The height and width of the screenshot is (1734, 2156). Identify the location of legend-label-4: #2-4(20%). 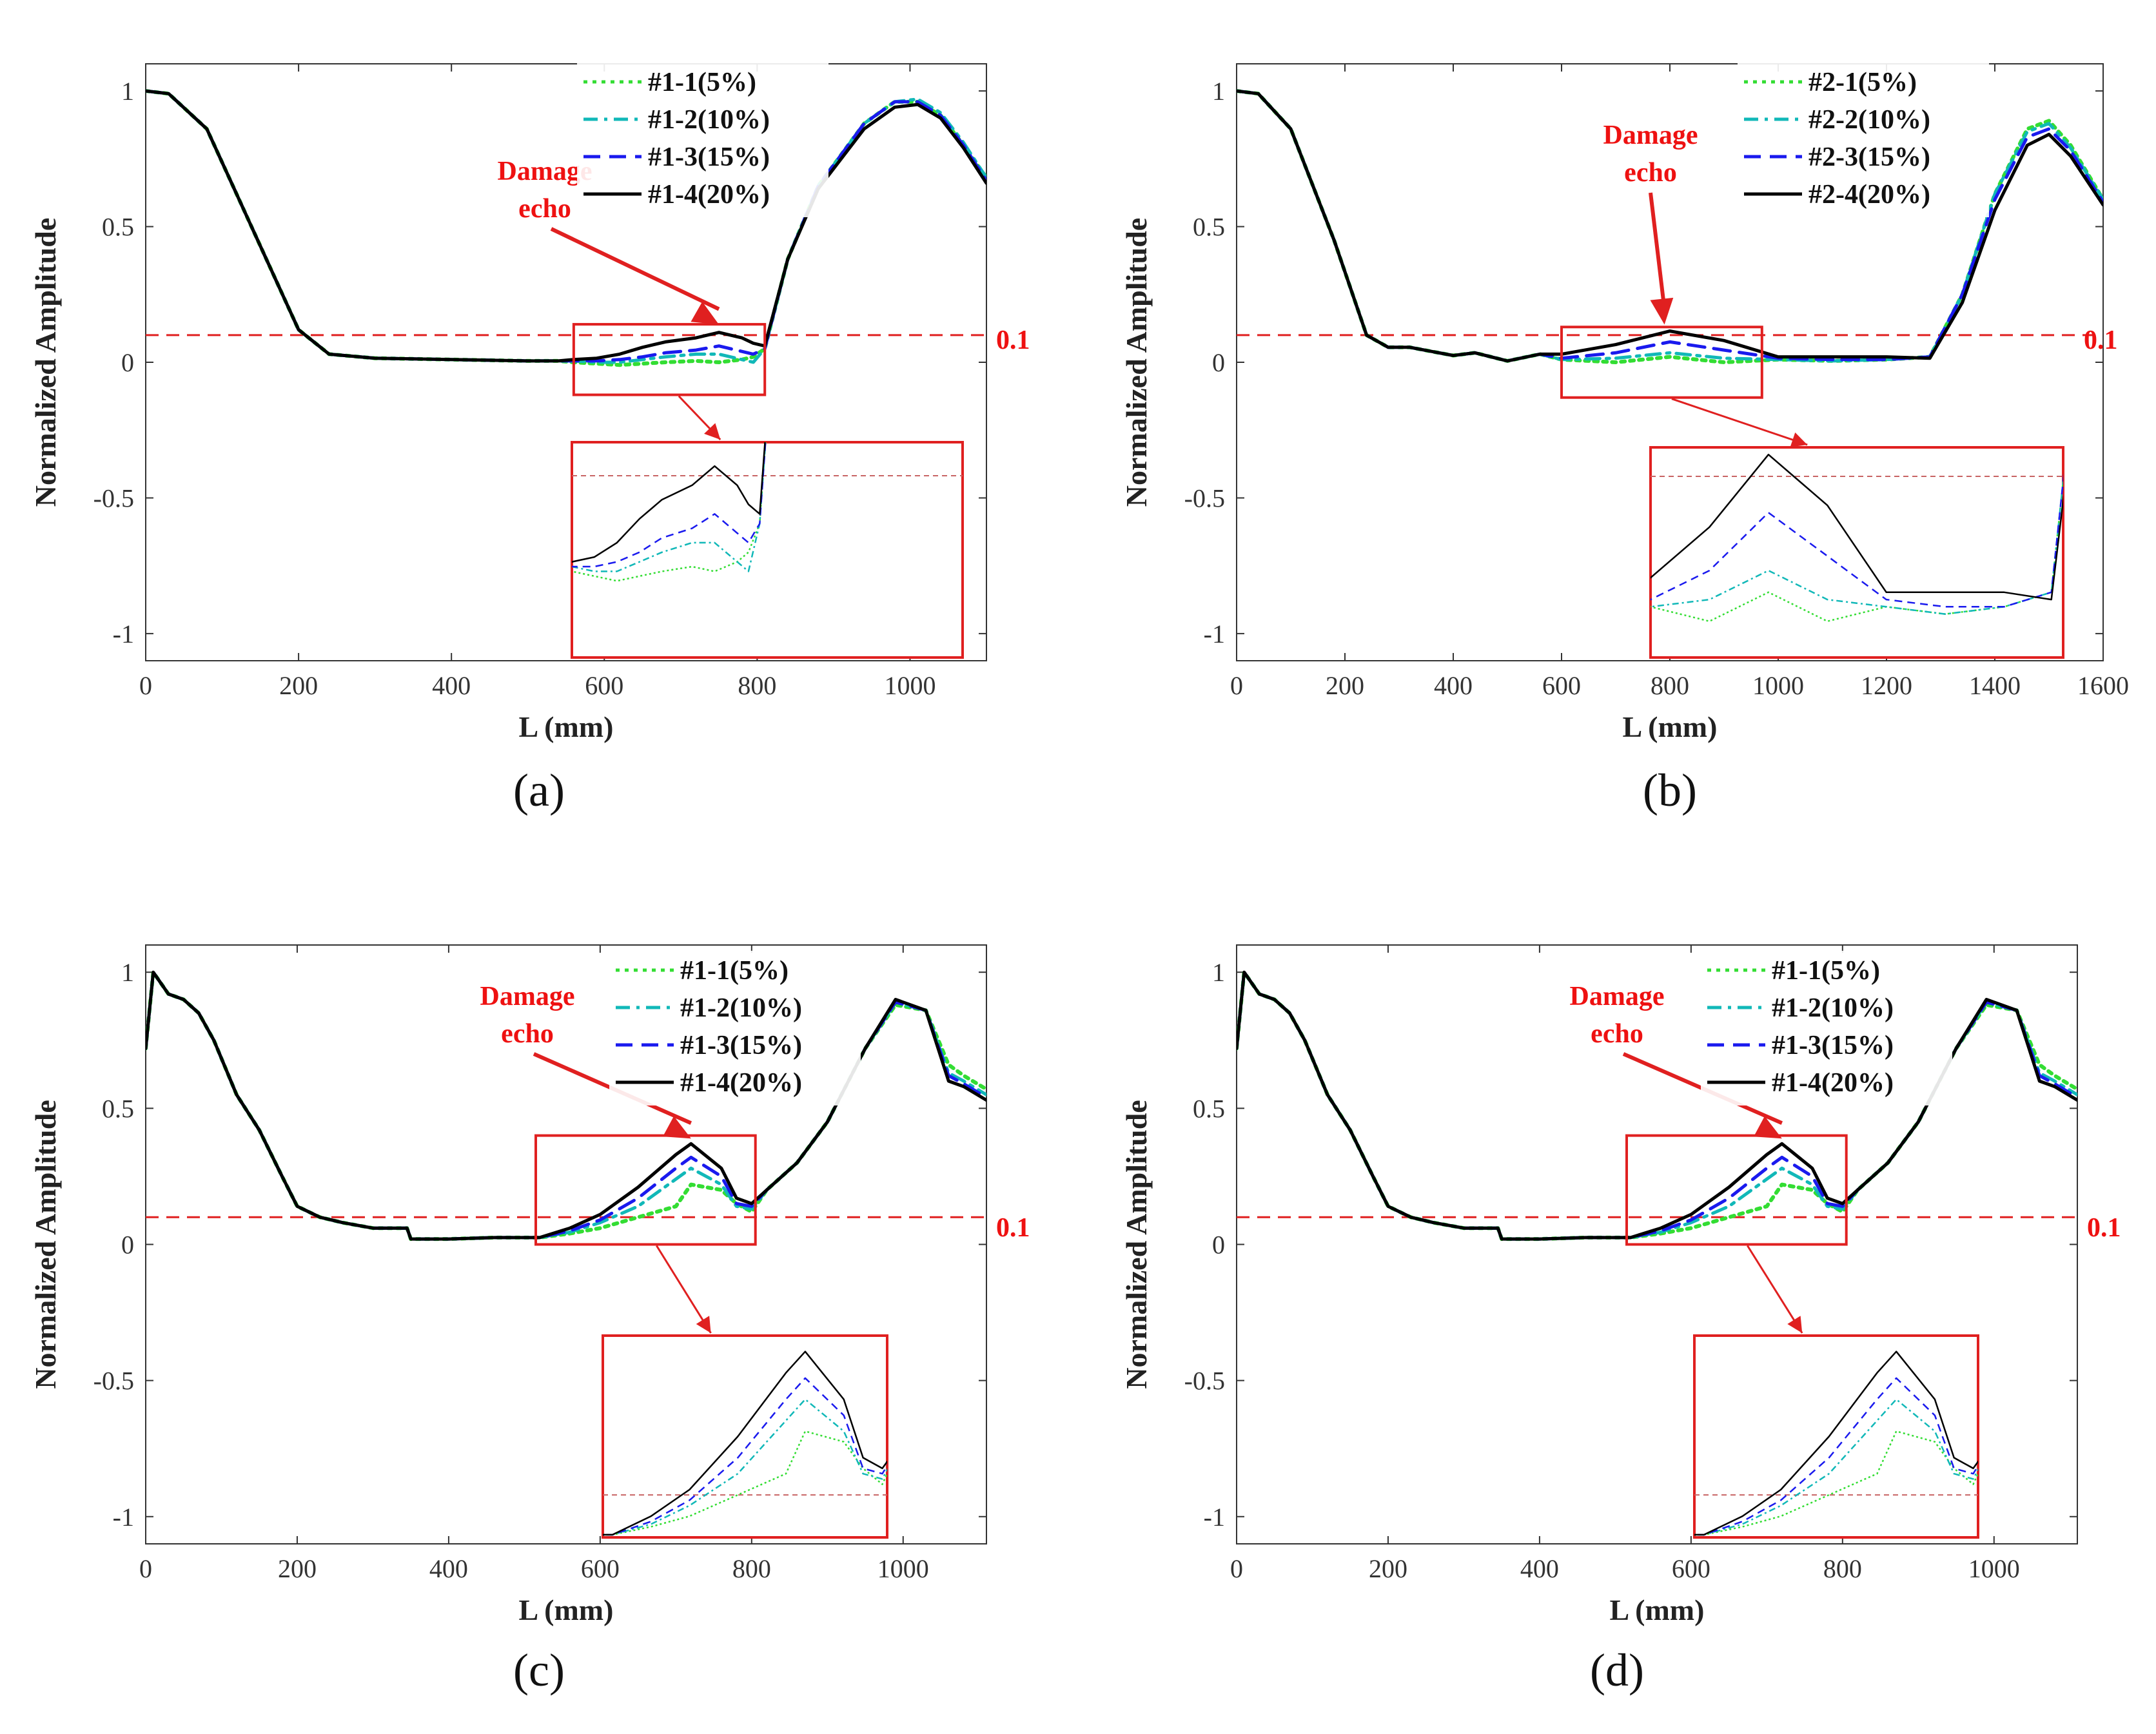
(1869, 194).